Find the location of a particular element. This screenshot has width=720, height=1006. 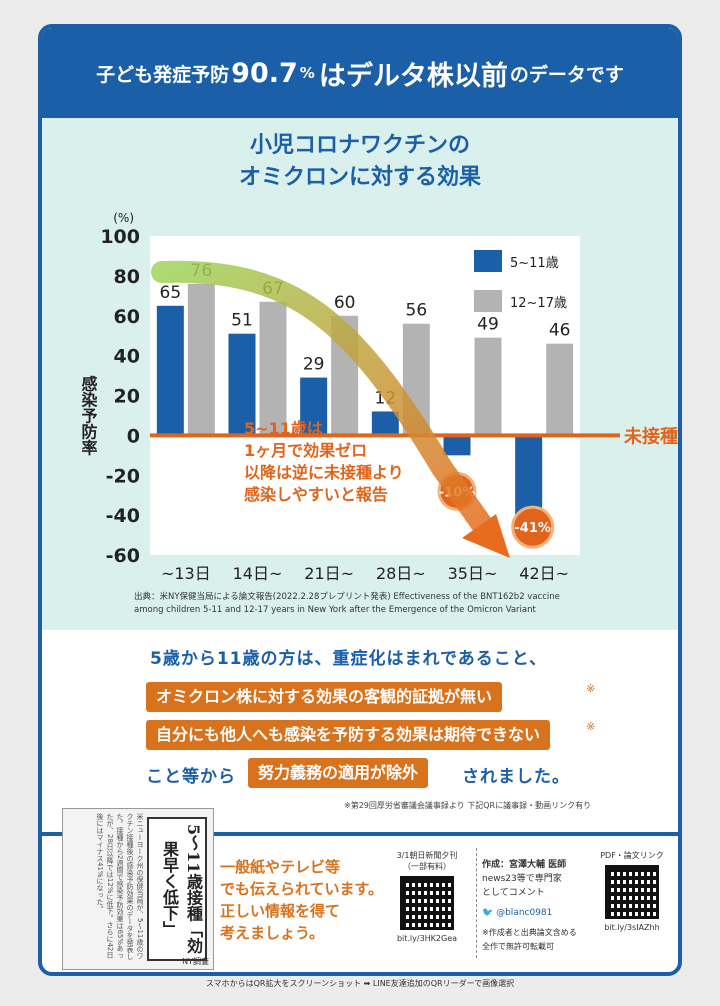

qr-pdf-caption: PDF・論文リンク is located at coordinates (632, 855).